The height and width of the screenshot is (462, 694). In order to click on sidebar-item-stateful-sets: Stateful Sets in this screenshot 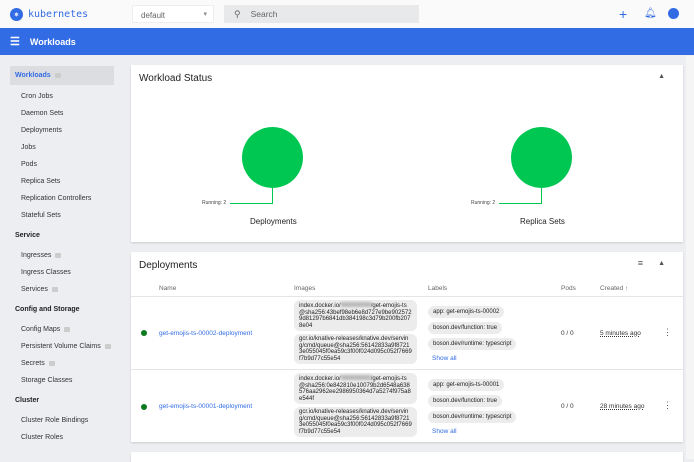, I will do `click(41, 215)`.